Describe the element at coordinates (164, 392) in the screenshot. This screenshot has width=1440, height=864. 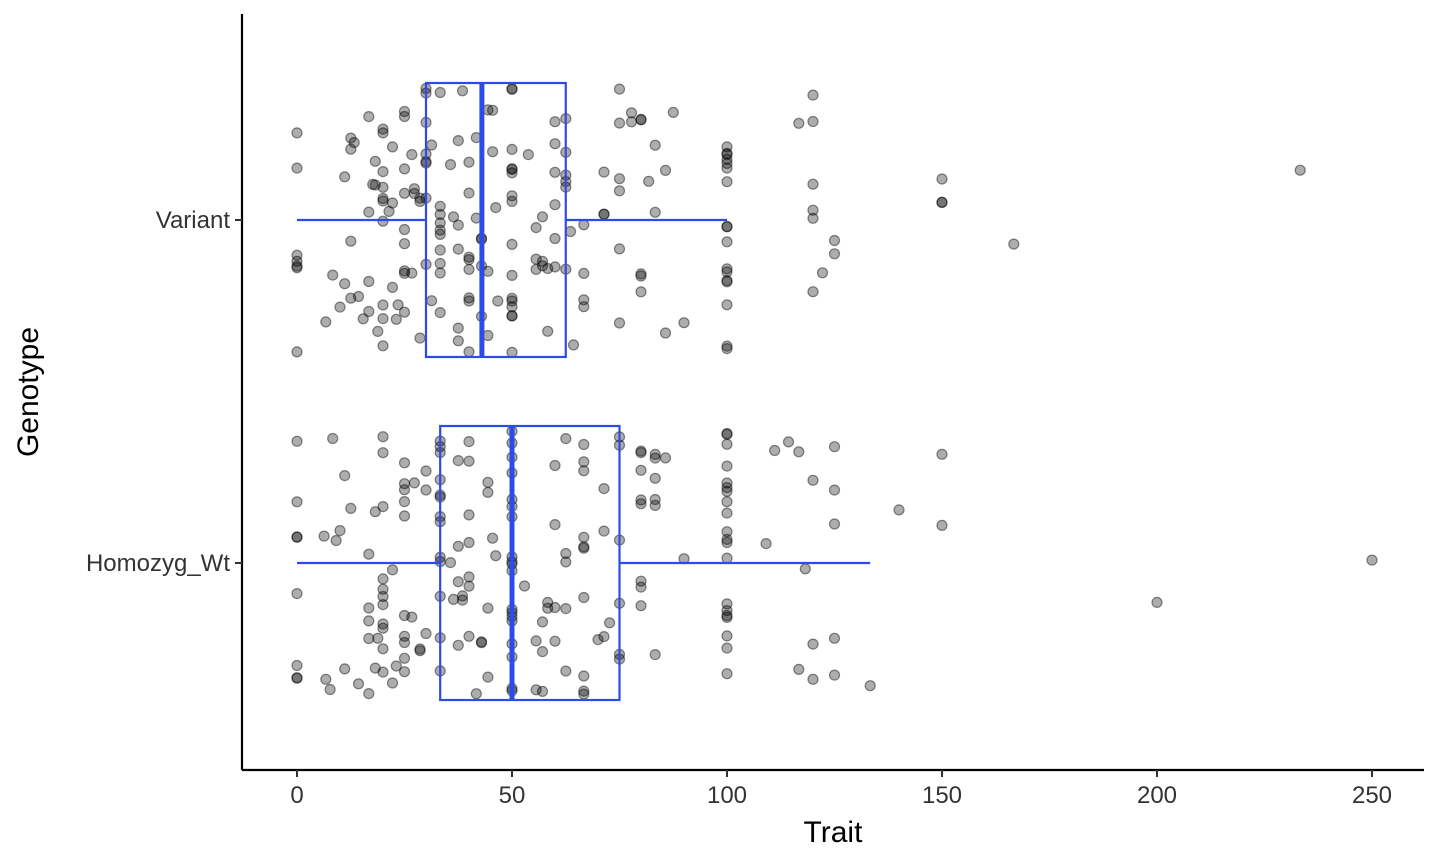
I see `y-axis-ticks: Homozyg_Wt Variant` at that location.